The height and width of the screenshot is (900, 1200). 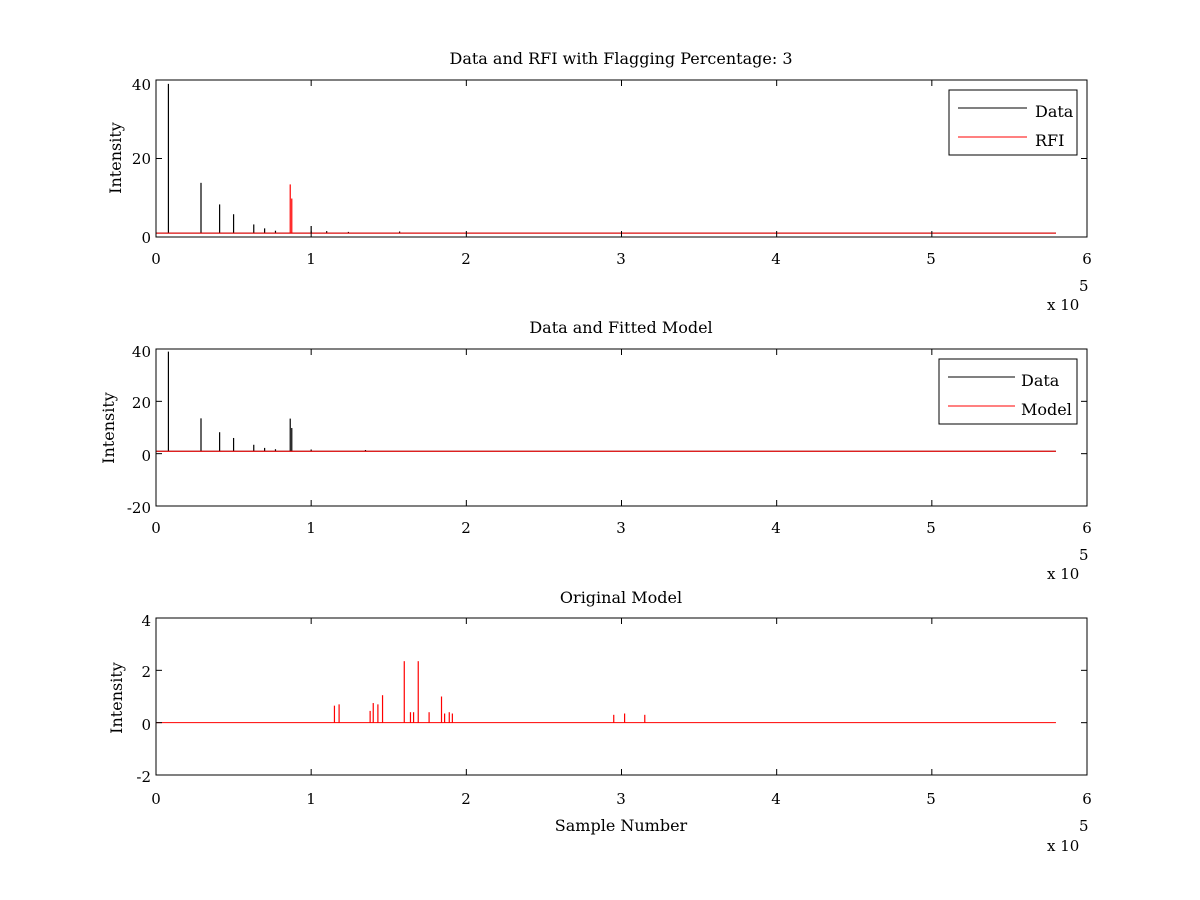 I want to click on panel-2-ytick-label-20: 20, so click(x=141, y=403).